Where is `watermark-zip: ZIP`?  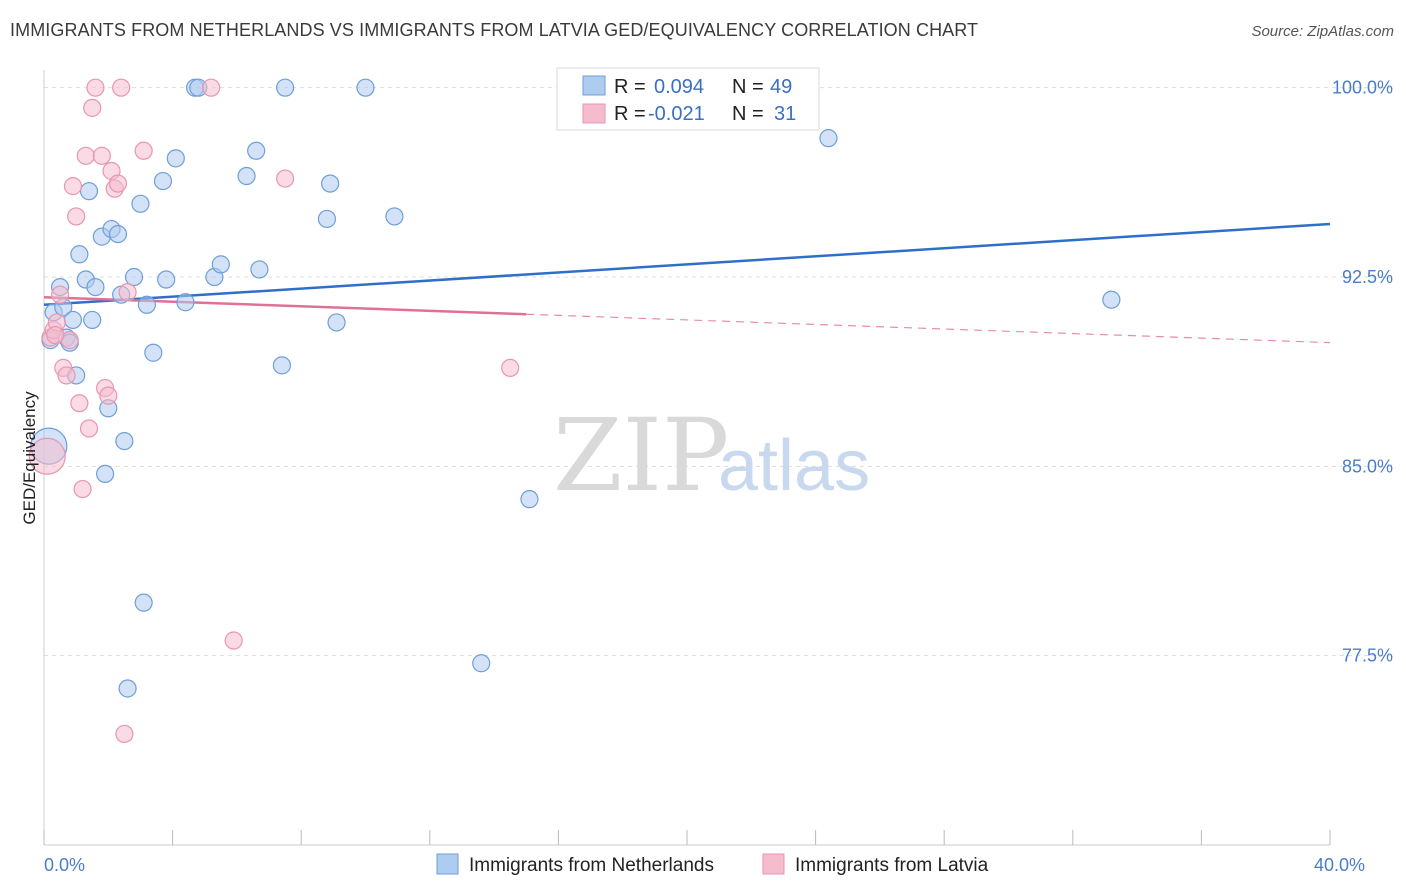 watermark-zip: ZIP is located at coordinates (641, 455).